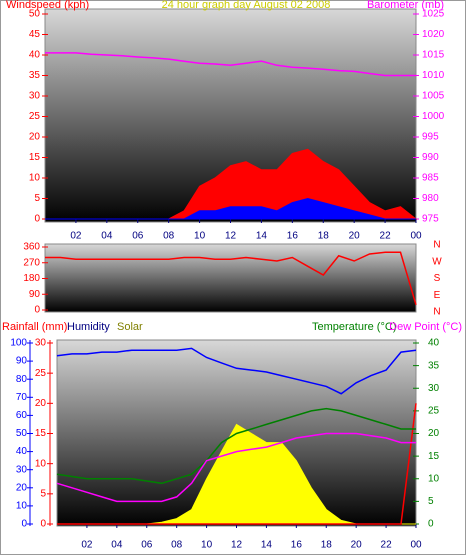  Describe the element at coordinates (43, 493) in the screenshot. I see `y3-tick-label: 5` at that location.